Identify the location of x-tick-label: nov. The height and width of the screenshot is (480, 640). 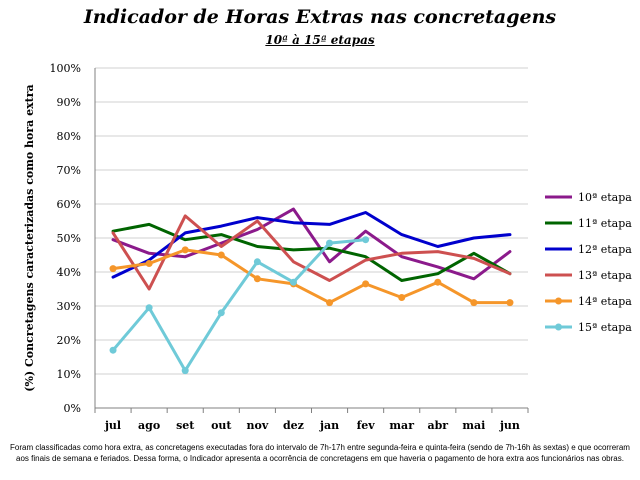
(258, 425).